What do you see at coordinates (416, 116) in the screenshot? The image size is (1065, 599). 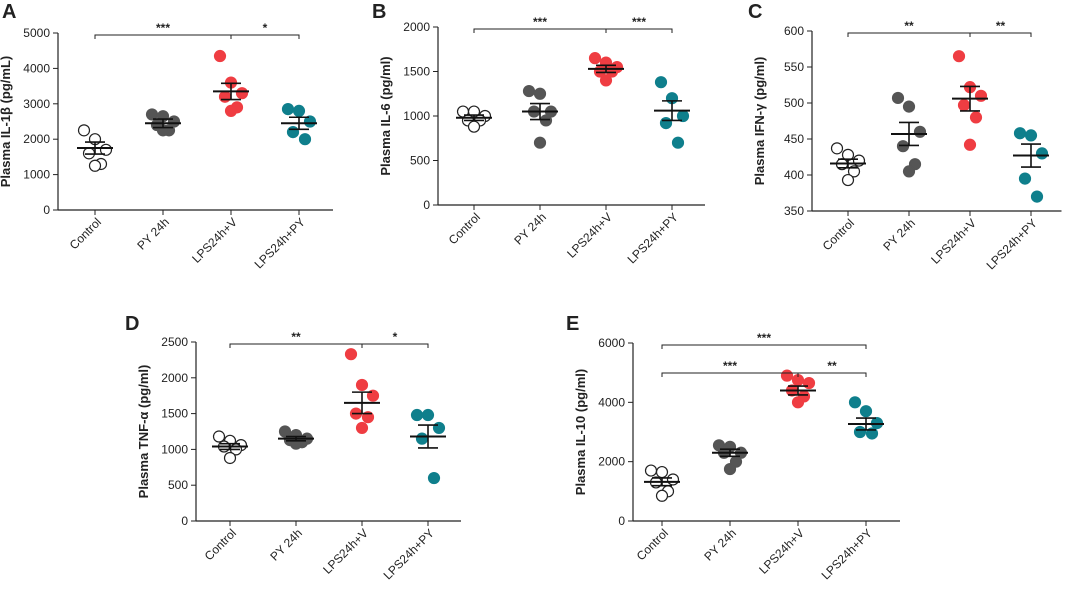 I see `y-tick-label: 1000` at bounding box center [416, 116].